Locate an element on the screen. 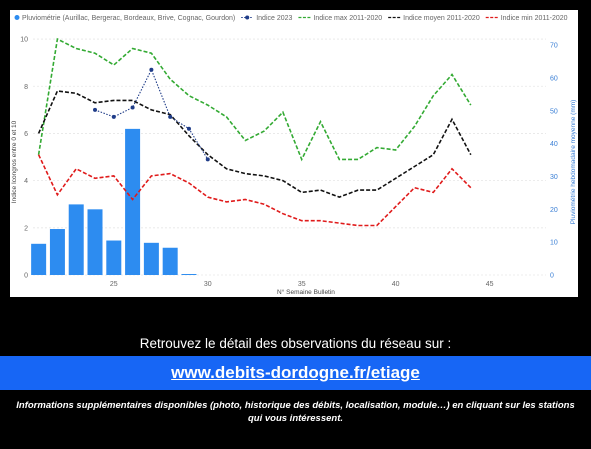 Image resolution: width=591 pixels, height=449 pixels. legend-label: Indice 2023 is located at coordinates (274, 18).